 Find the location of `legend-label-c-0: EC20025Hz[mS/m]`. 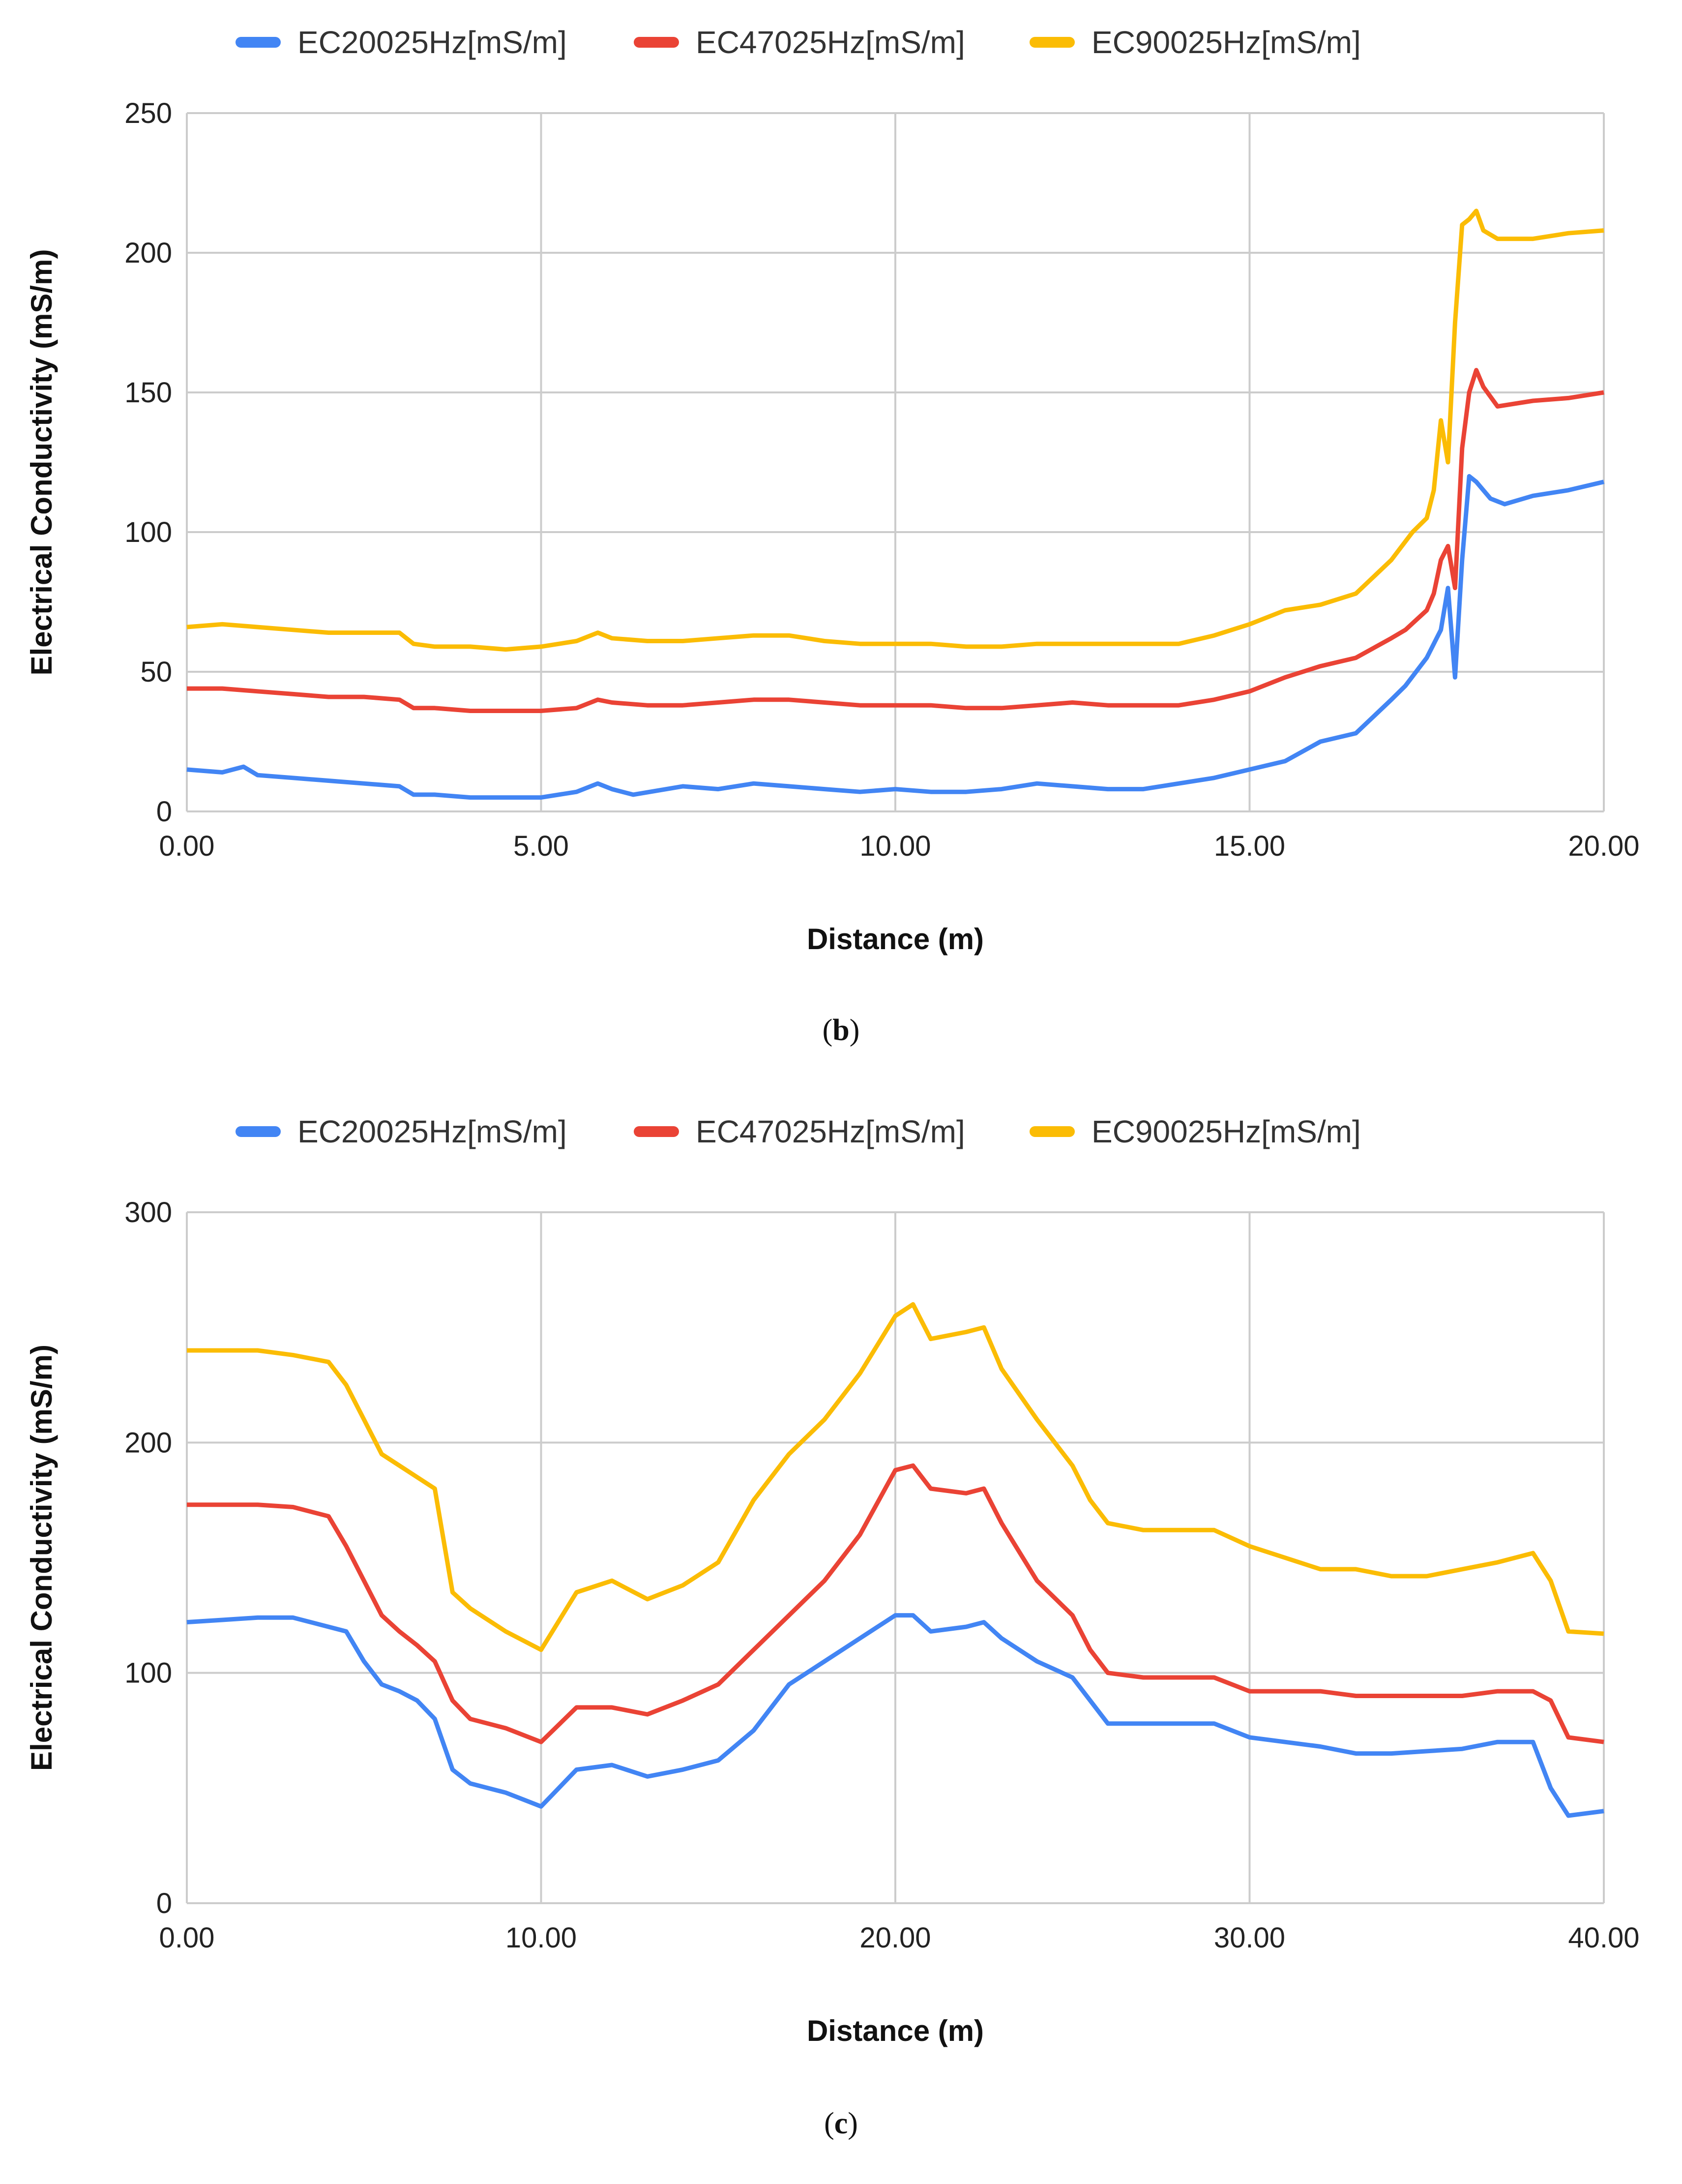

legend-label-c-0: EC20025Hz[mS/m] is located at coordinates (432, 1131).